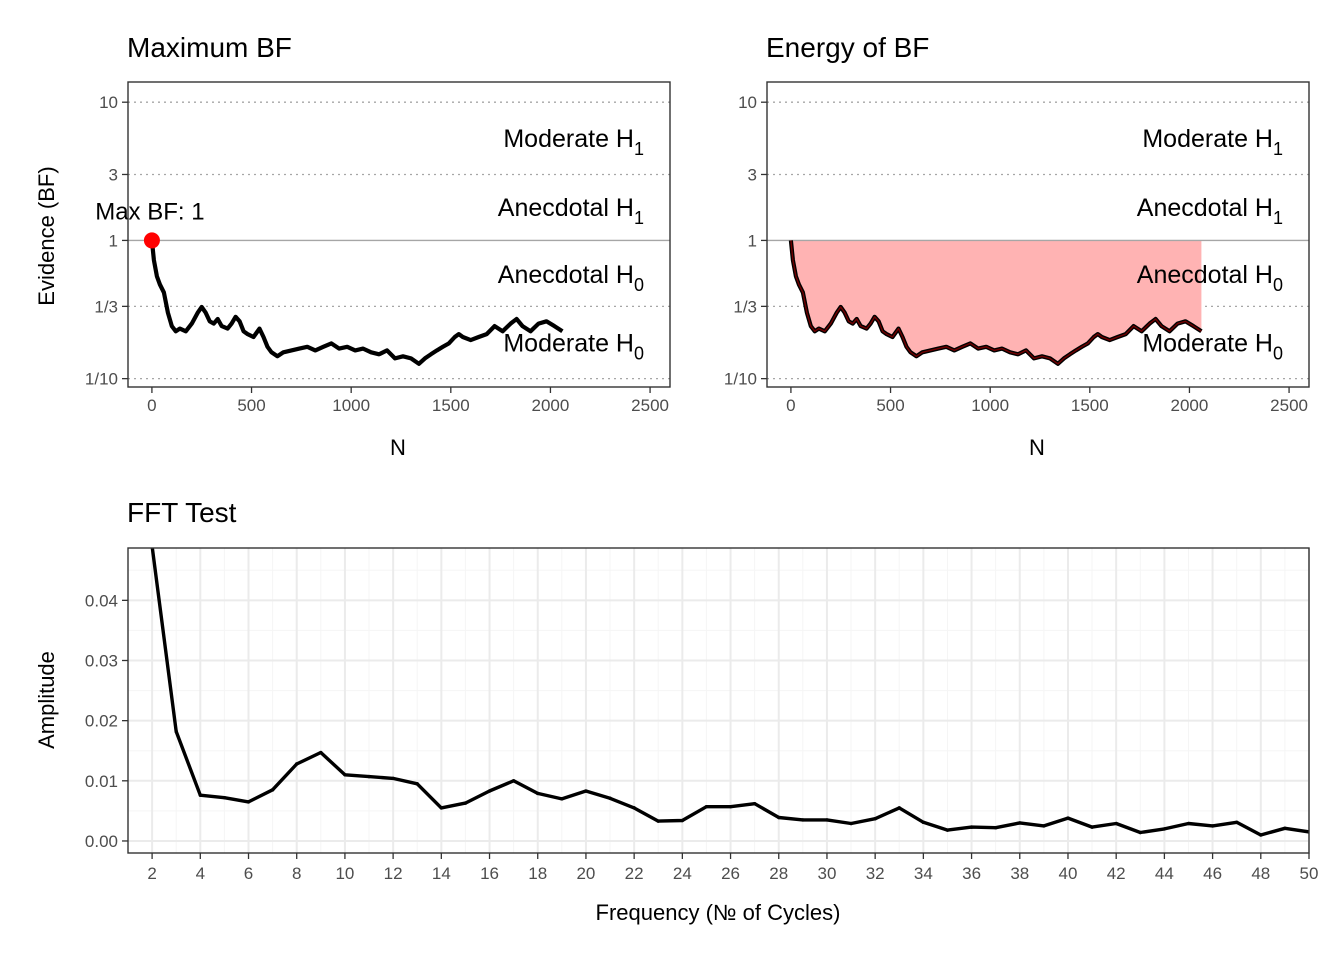 This screenshot has height=960, width=1344. What do you see at coordinates (1260, 873) in the screenshot?
I see `x-tick-label: 48` at bounding box center [1260, 873].